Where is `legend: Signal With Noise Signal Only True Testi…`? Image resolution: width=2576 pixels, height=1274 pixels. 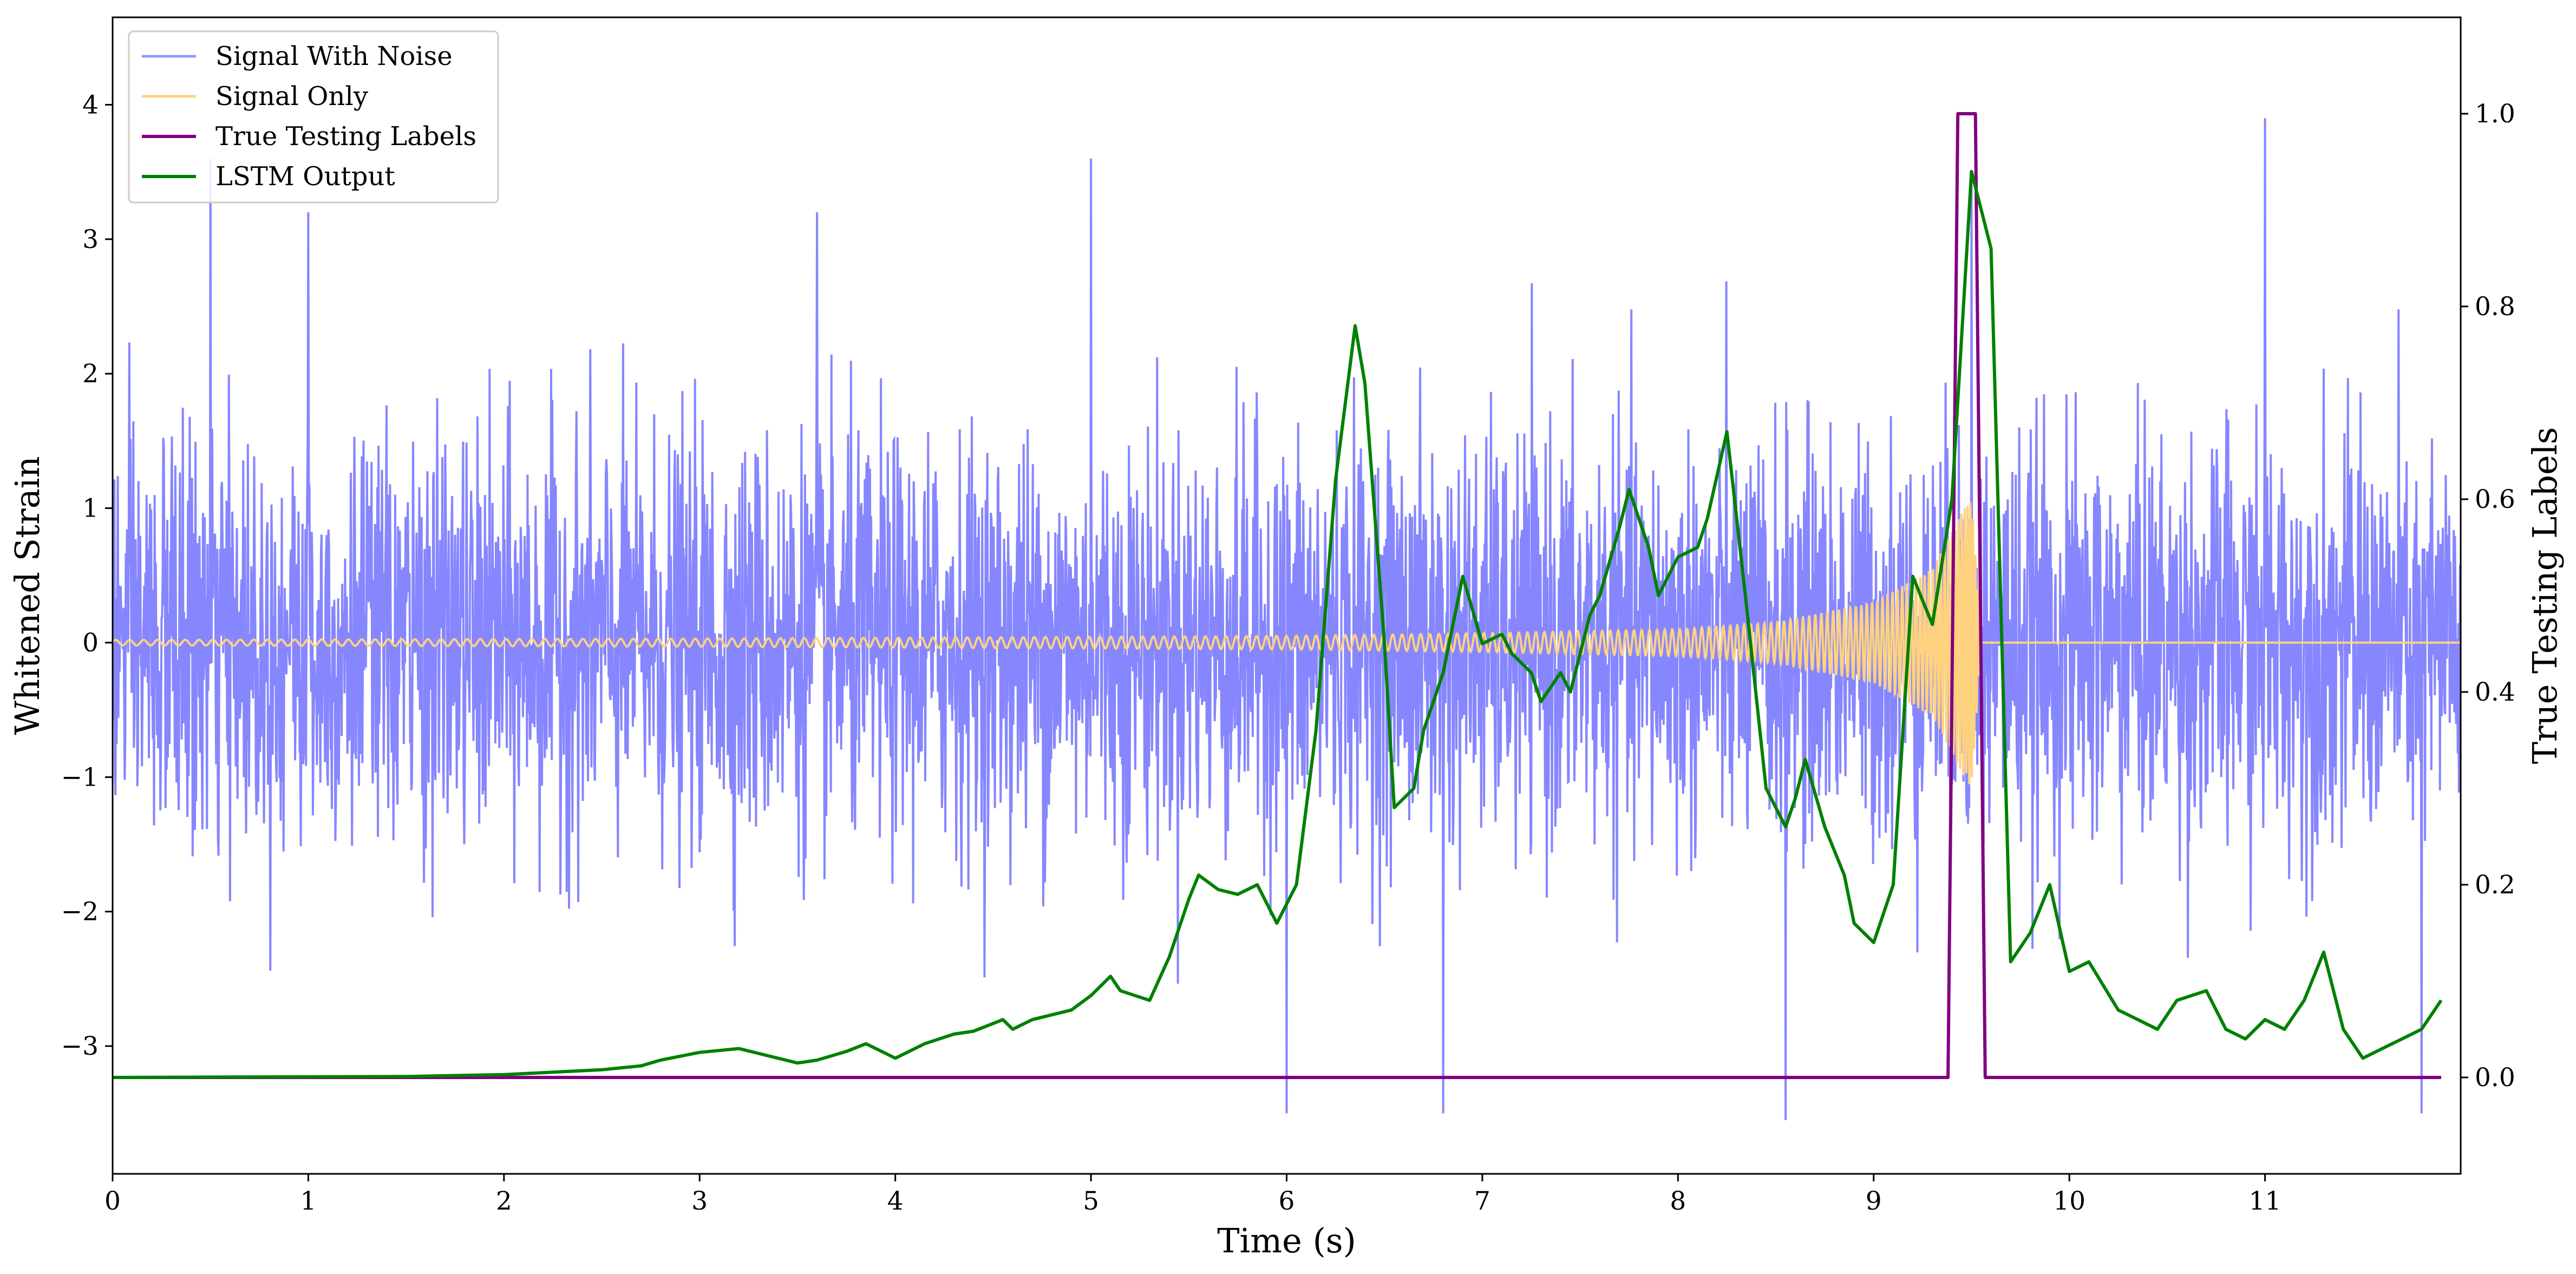
legend: Signal With Noise Signal Only True Testi… is located at coordinates (313, 117).